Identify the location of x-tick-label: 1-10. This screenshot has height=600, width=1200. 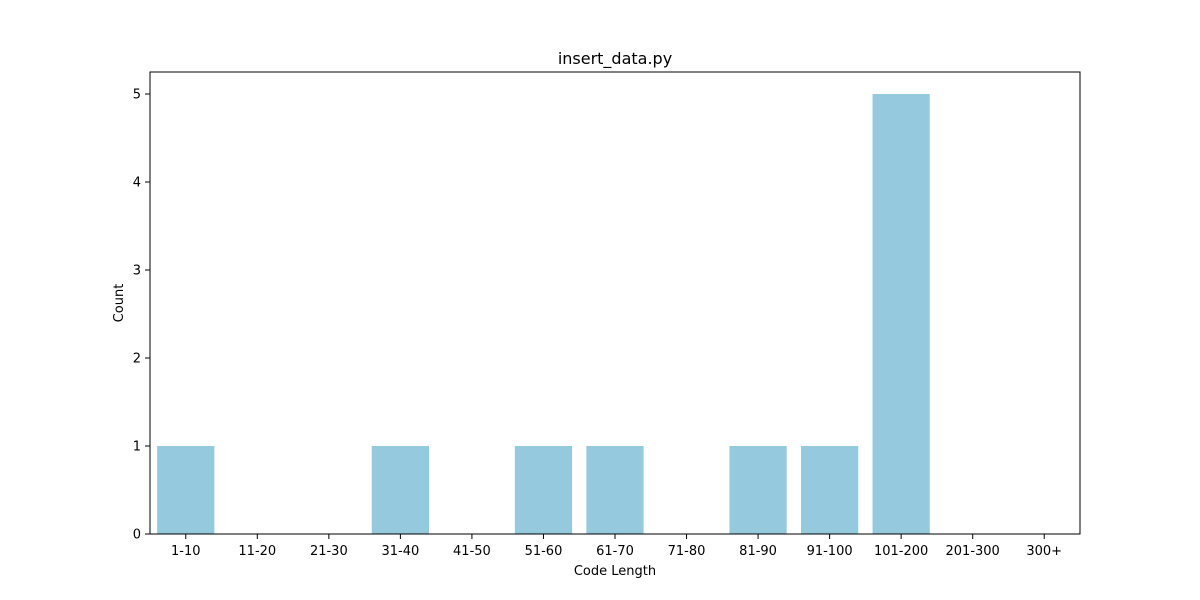
(186, 551).